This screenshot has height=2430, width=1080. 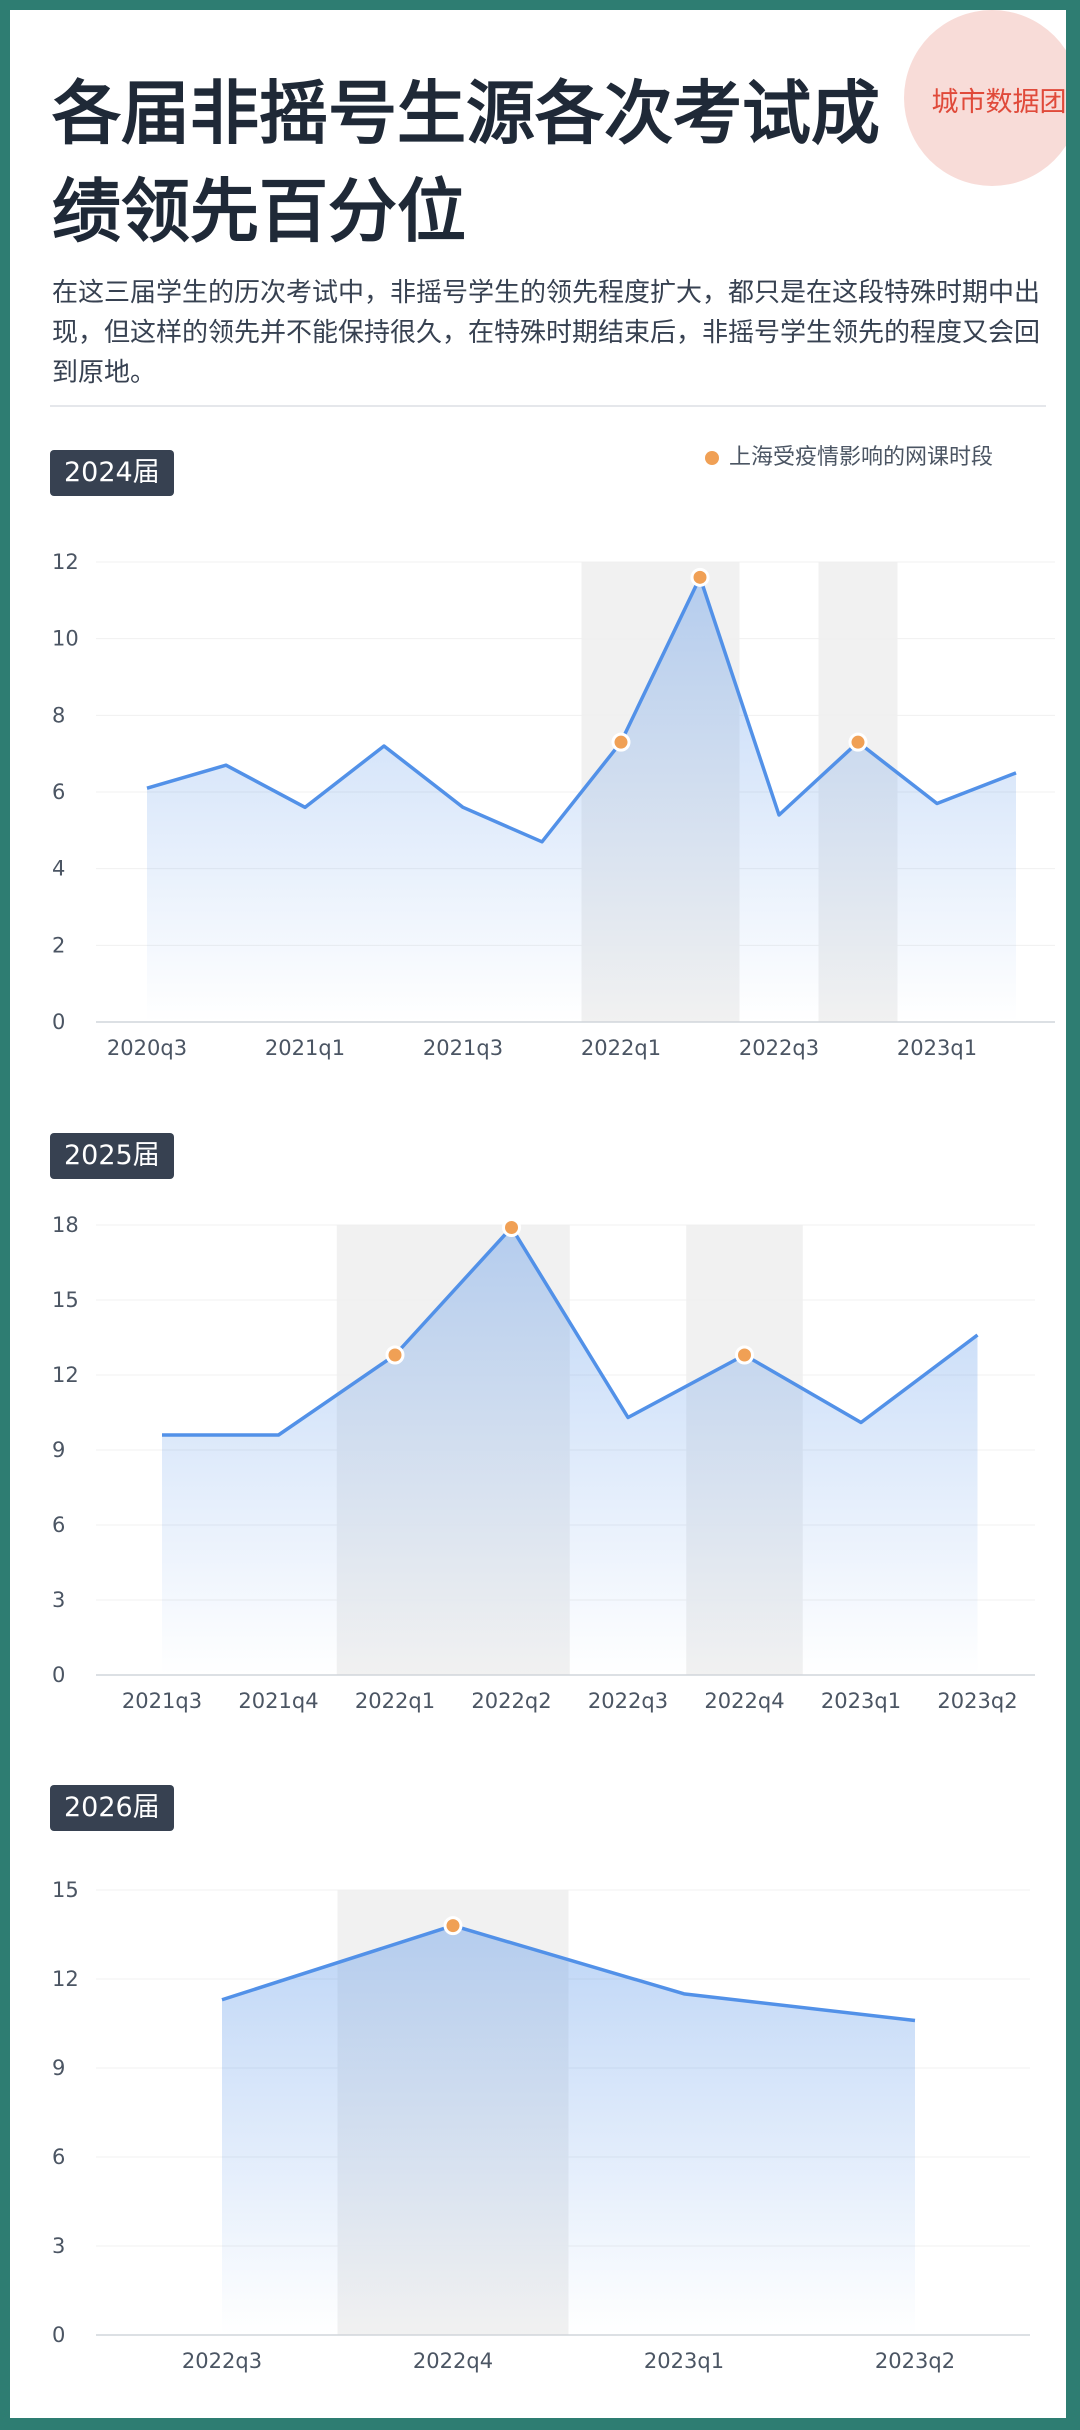 What do you see at coordinates (58, 869) in the screenshot?
I see `y-tick-label: 4` at bounding box center [58, 869].